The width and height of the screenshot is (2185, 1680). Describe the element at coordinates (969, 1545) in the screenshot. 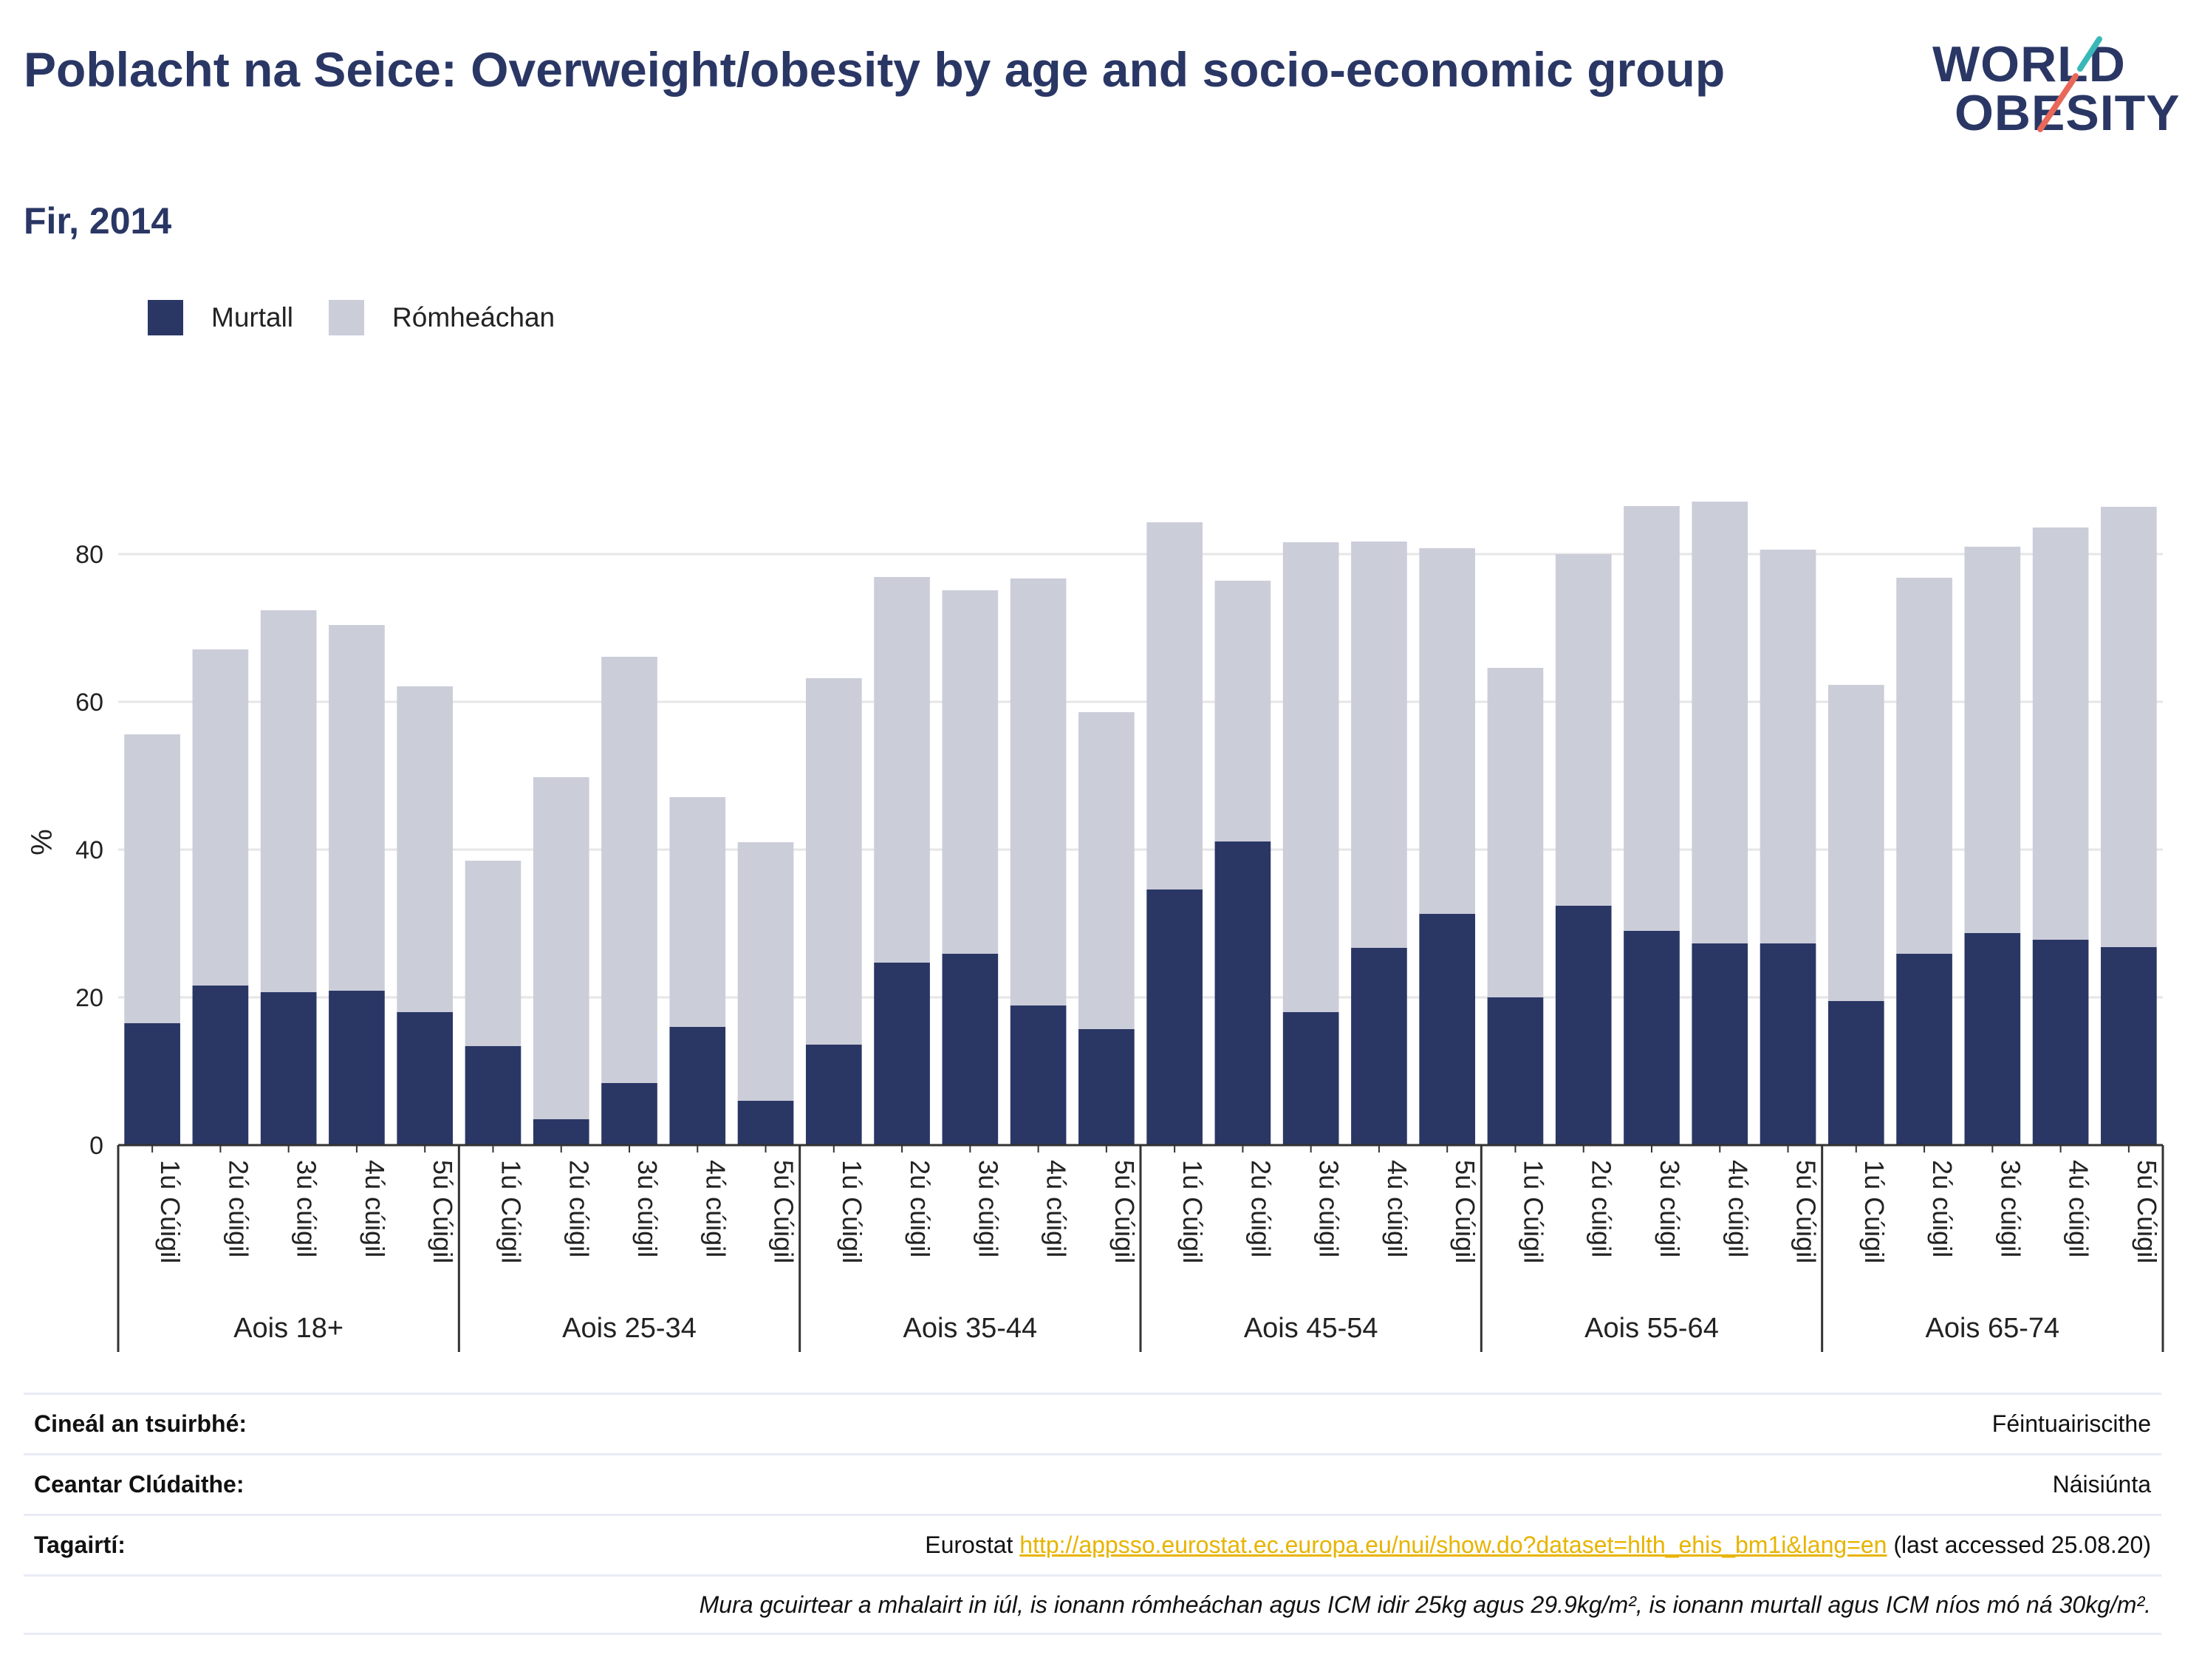

I see `references-prefix: Eurostat` at that location.